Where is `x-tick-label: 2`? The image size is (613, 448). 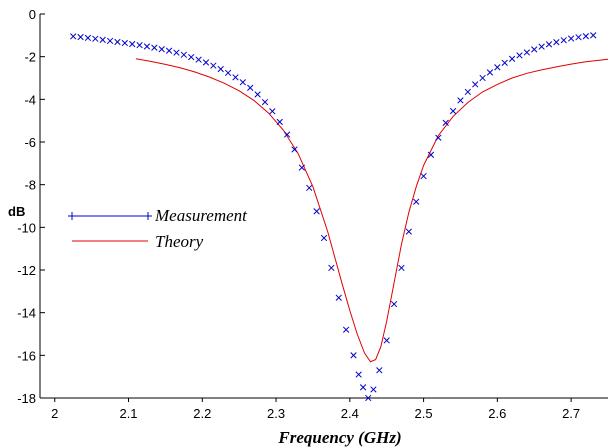
x-tick-label: 2 is located at coordinates (54, 413).